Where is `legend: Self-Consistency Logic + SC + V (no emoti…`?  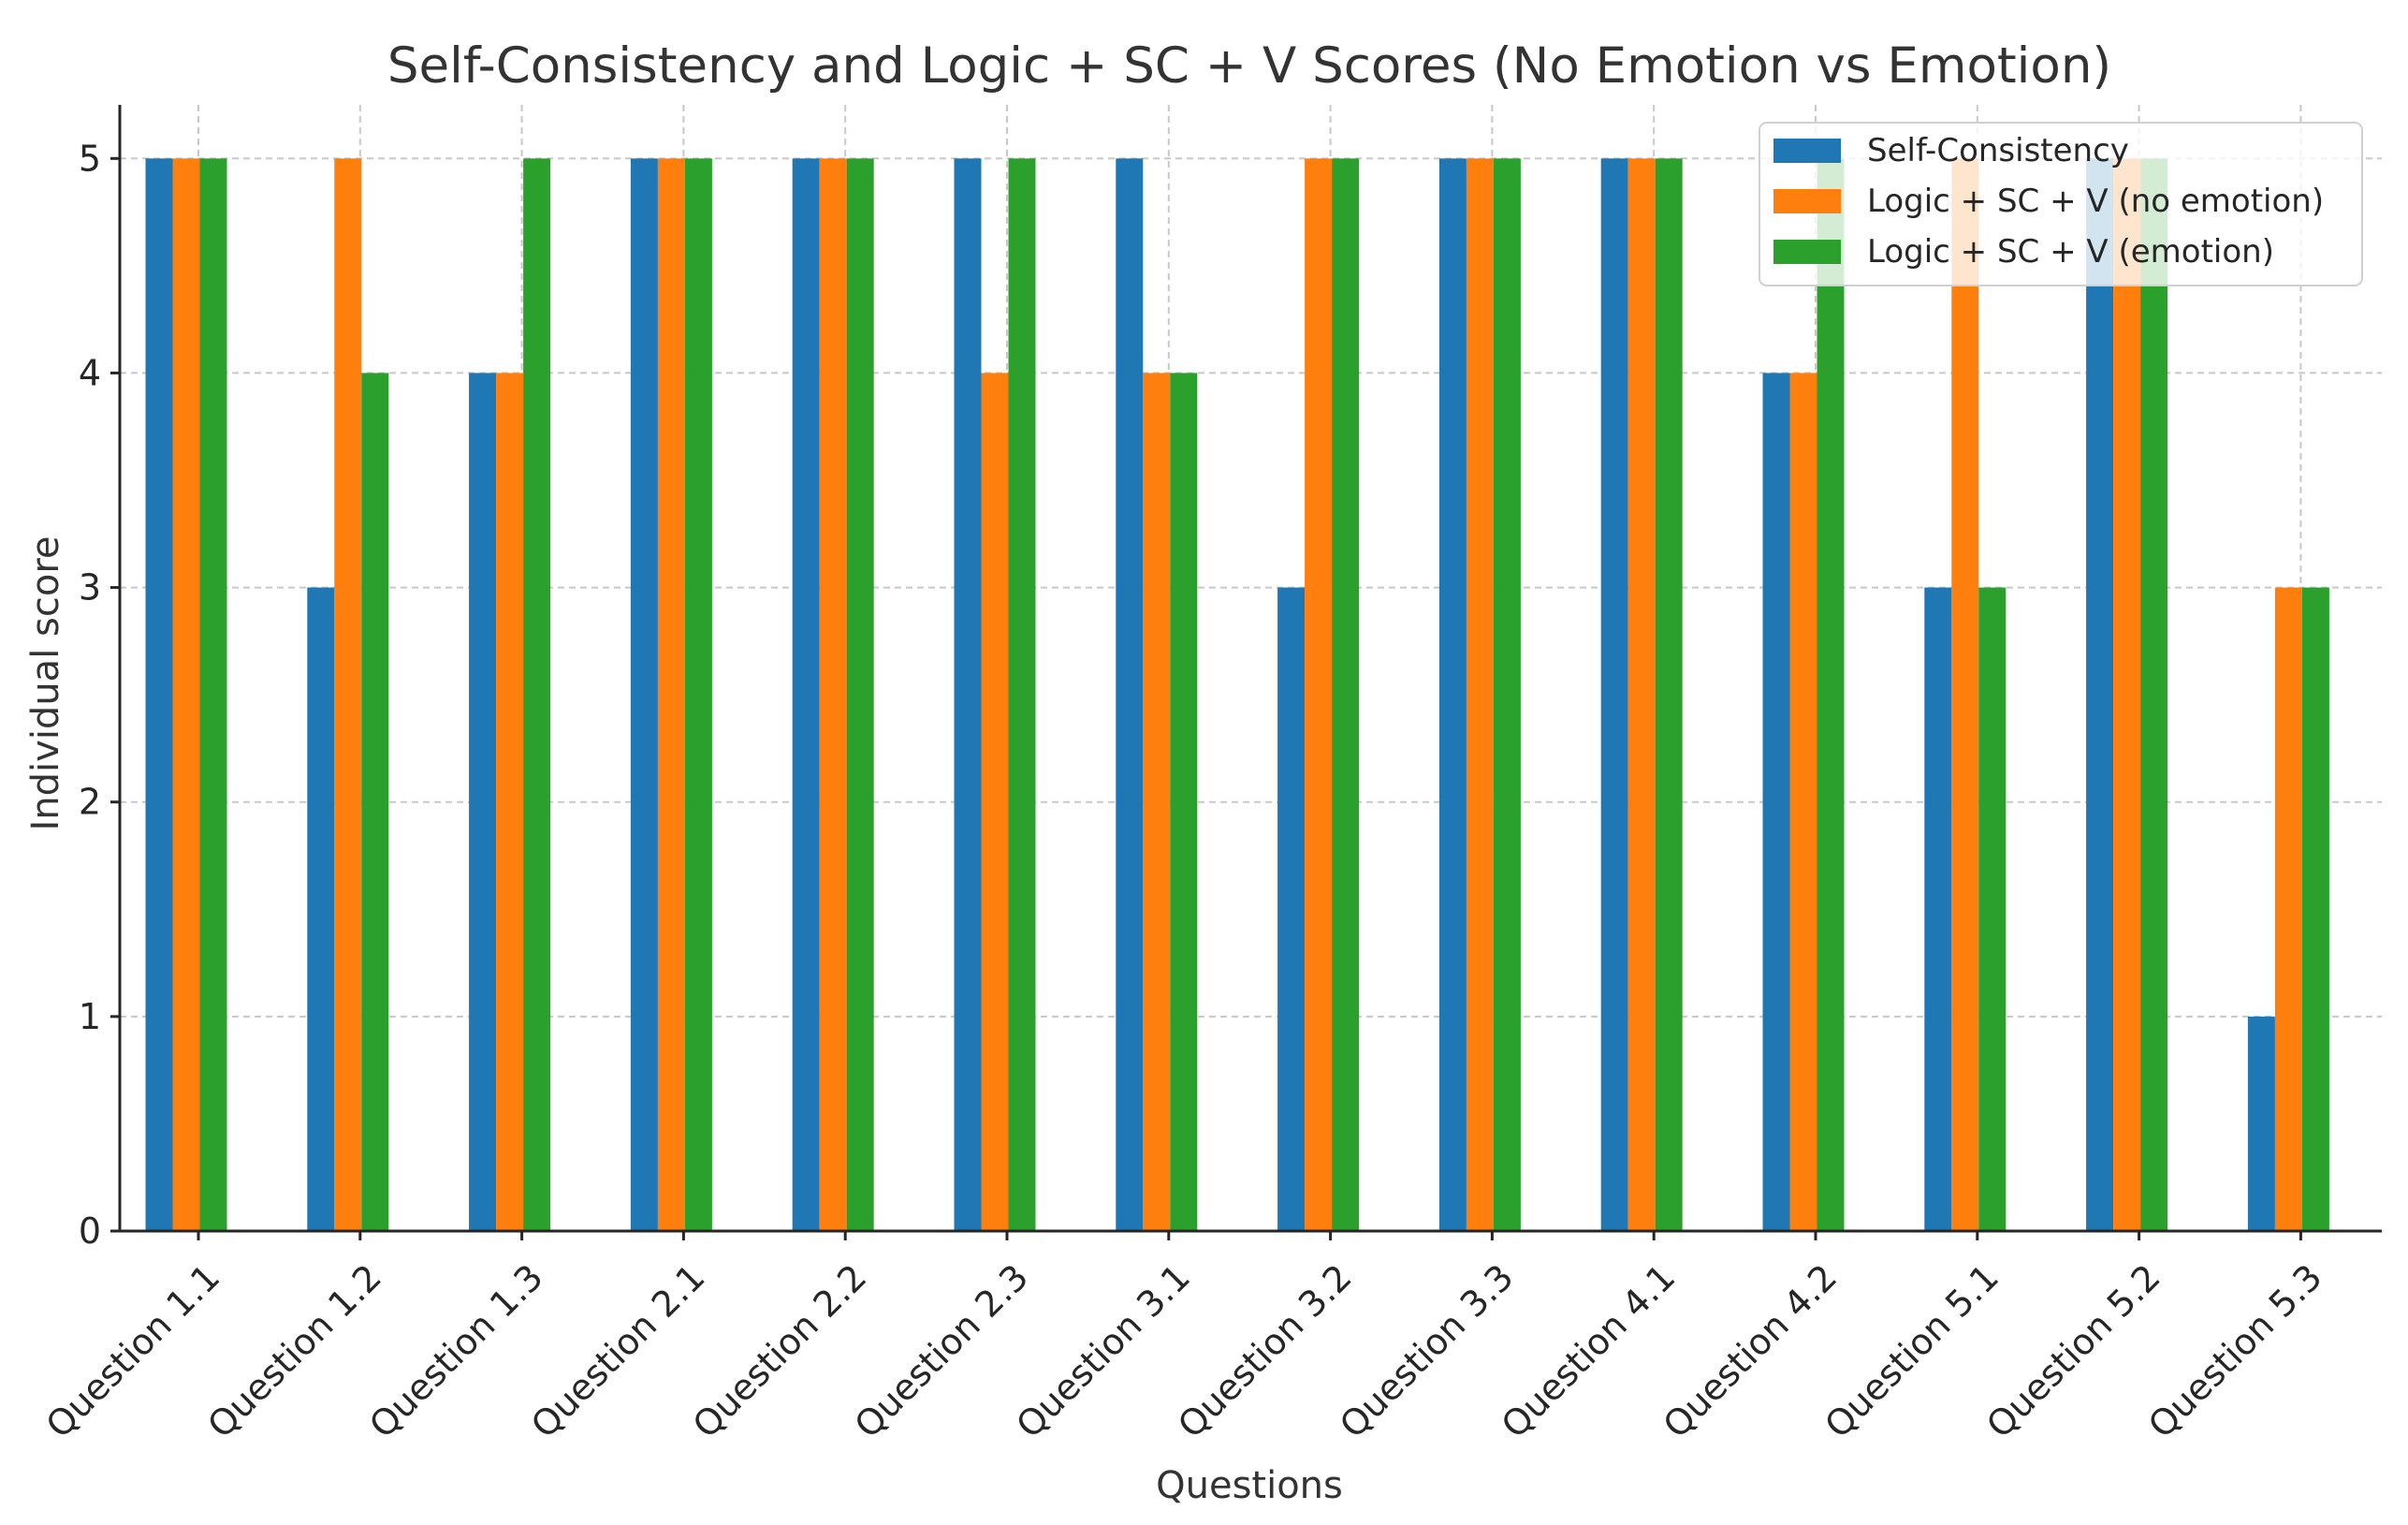
legend: Self-Consistency Logic + SC + V (no emoti… is located at coordinates (2061, 204).